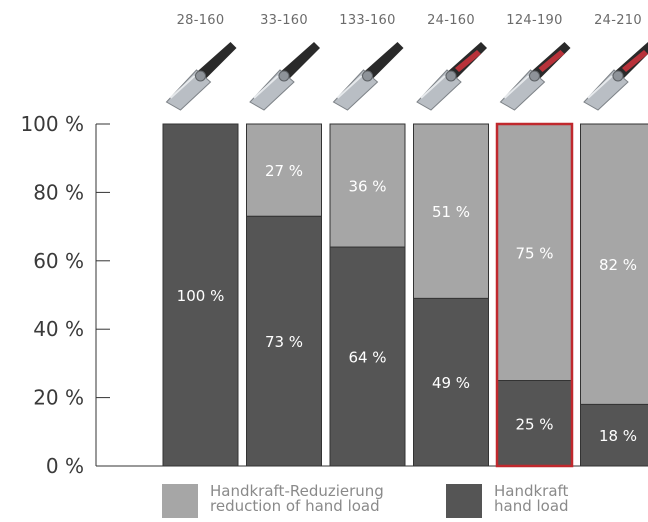 The image size is (648, 522). I want to click on bar-value-label-reduction: 27 %, so click(284, 171).